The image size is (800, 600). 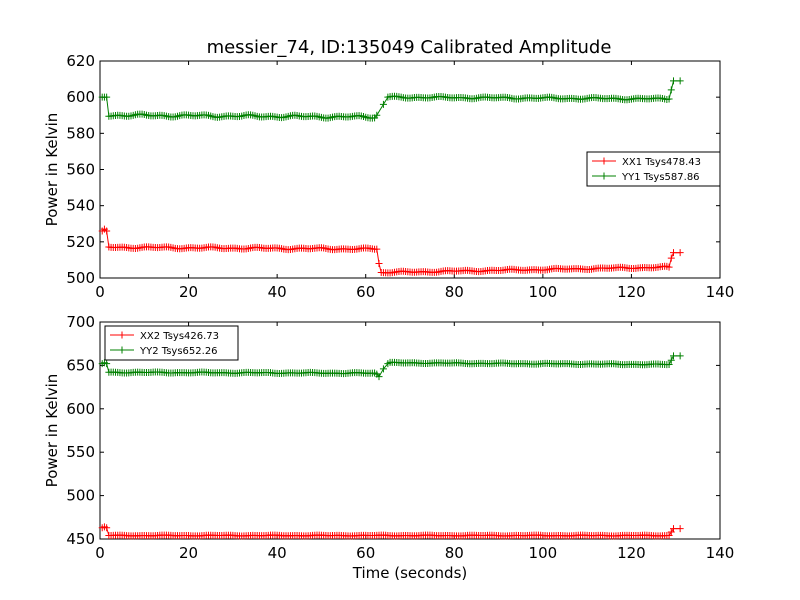 What do you see at coordinates (660, 177) in the screenshot?
I see `legend-label: YY1 Tsys587.86` at bounding box center [660, 177].